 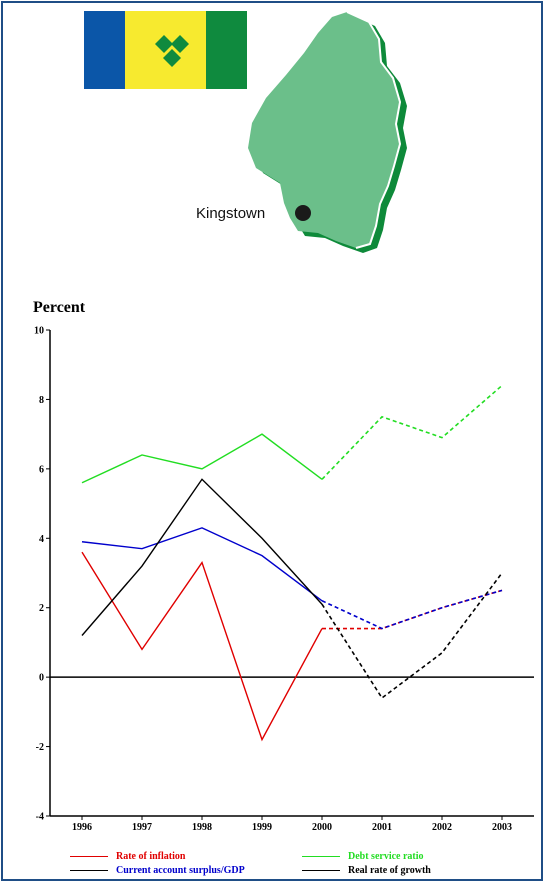 I want to click on x-tick-label: 1999, so click(x=262, y=827).